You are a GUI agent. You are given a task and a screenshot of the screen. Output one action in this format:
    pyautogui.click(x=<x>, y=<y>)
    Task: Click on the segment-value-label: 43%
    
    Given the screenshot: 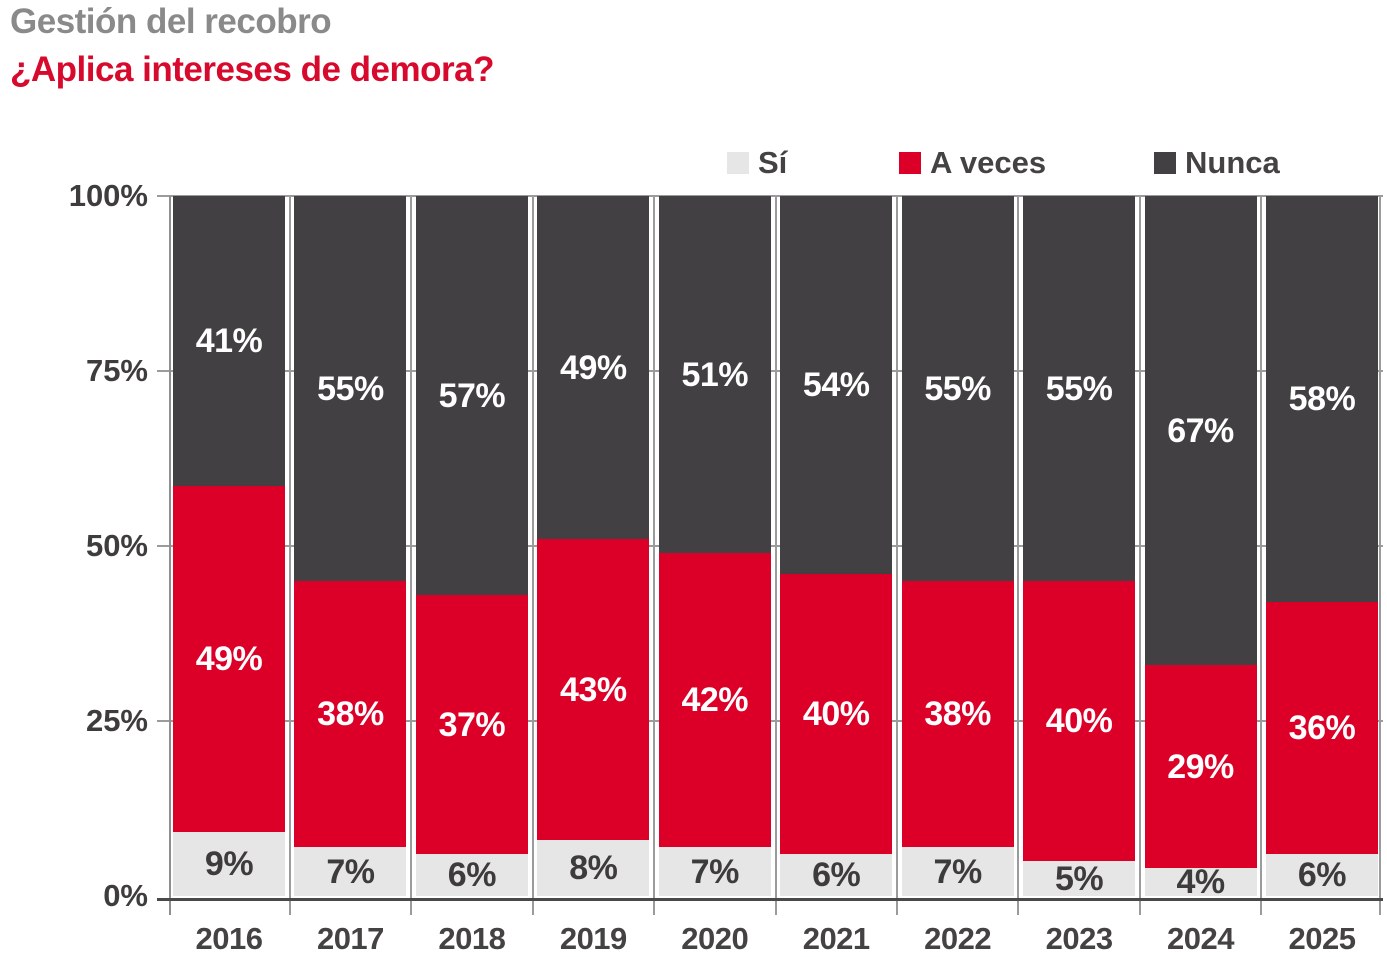 What is the action you would take?
    pyautogui.click(x=593, y=689)
    